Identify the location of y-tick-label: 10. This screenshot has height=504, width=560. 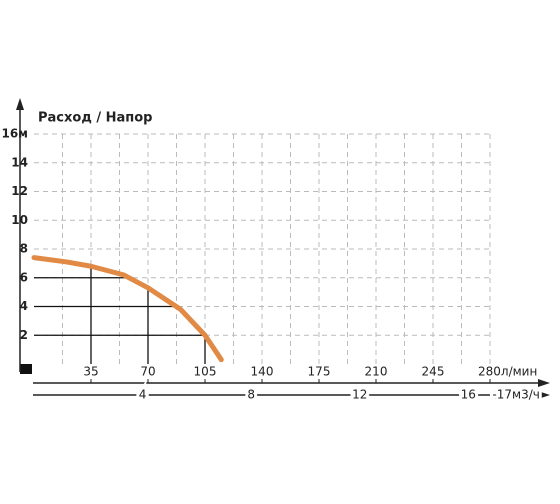
(19, 220).